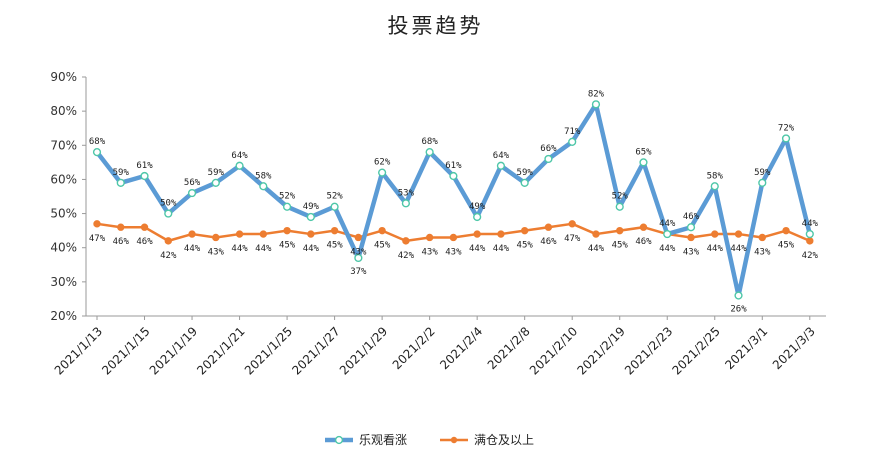 The width and height of the screenshot is (871, 472). Describe the element at coordinates (572, 239) in the screenshot. I see `data-label: 47%` at that location.